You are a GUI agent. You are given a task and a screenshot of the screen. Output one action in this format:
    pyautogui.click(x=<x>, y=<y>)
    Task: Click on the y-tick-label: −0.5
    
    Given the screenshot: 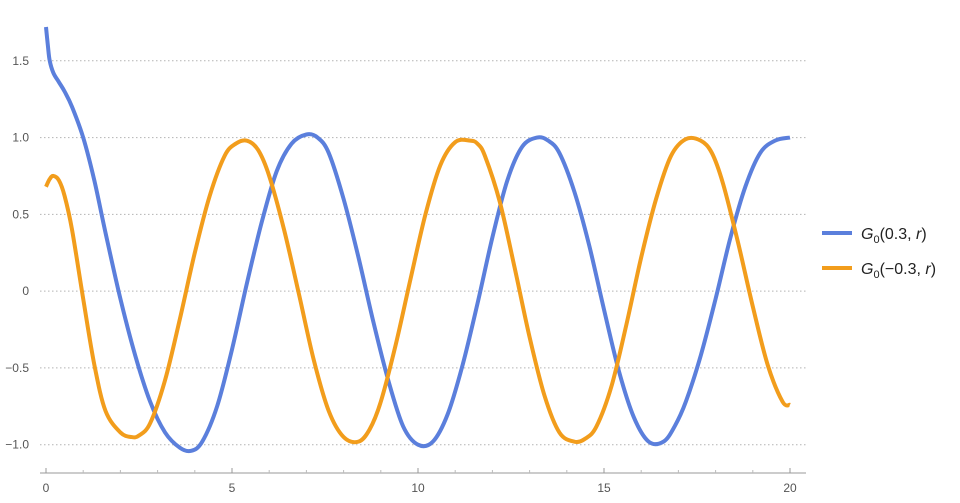 What is the action you would take?
    pyautogui.click(x=17, y=368)
    